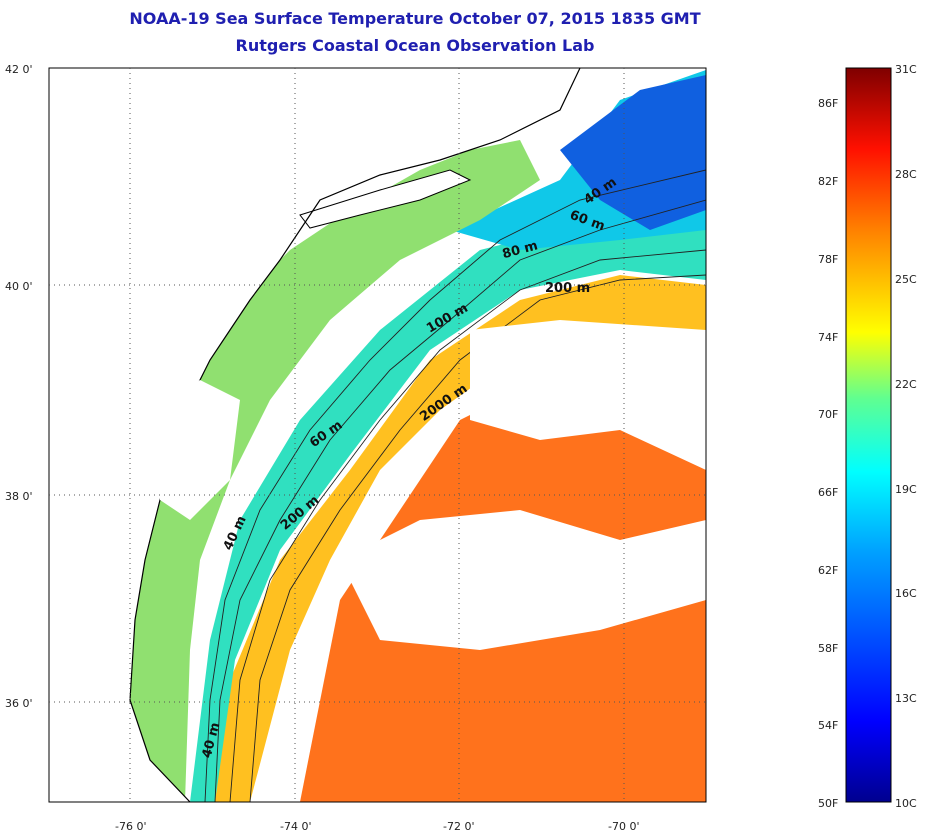 Image resolution: width=928 pixels, height=832 pixels. What do you see at coordinates (828, 414) in the screenshot?
I see `cb-f-70: 70F` at bounding box center [828, 414].